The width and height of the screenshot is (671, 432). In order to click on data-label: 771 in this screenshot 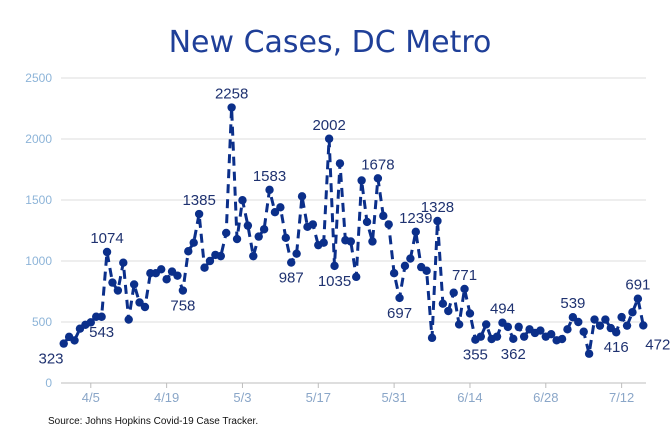, I will do `click(464, 275)`.